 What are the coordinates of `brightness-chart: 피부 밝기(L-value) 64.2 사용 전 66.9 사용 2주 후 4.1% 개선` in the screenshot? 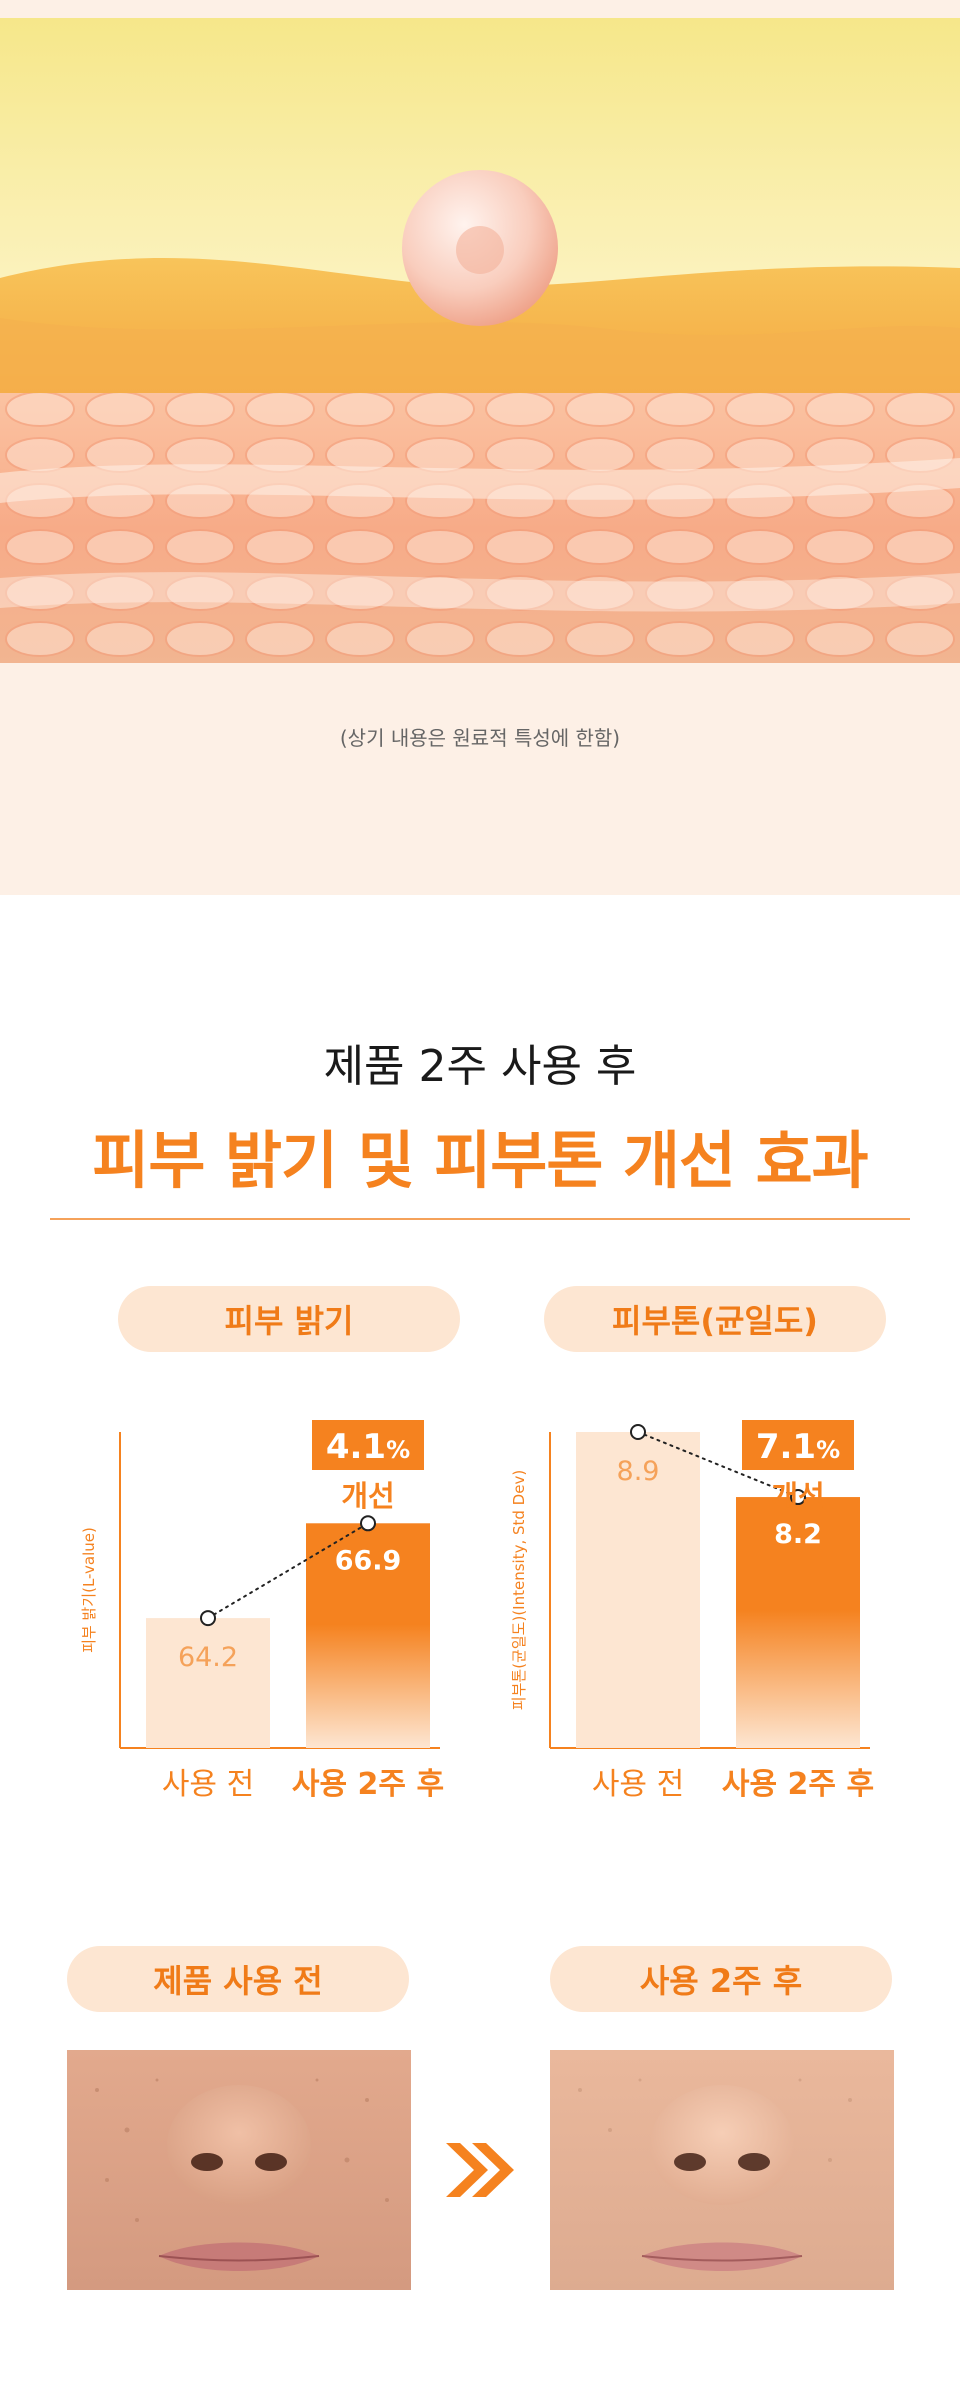 It's located at (262, 1611).